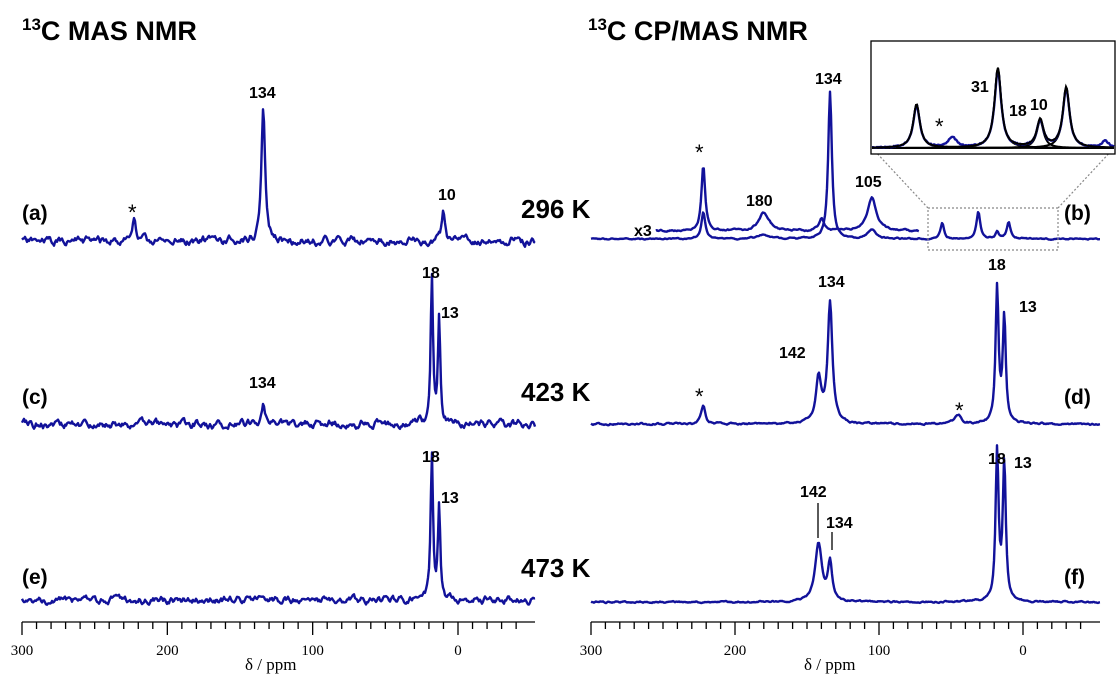  What do you see at coordinates (31, 24) in the screenshot?
I see `header-left-sup: 13` at bounding box center [31, 24].